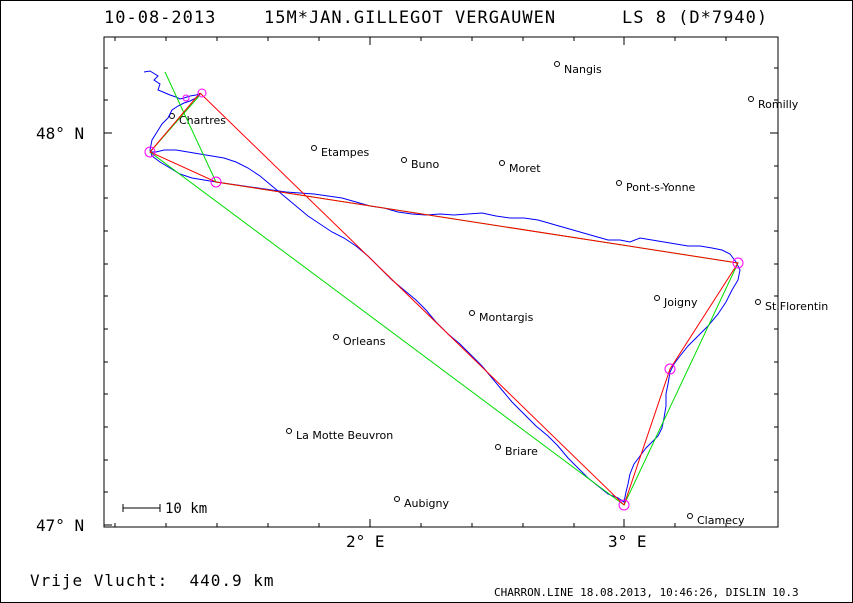  Describe the element at coordinates (426, 503) in the screenshot. I see `city-label: Aubigny` at that location.